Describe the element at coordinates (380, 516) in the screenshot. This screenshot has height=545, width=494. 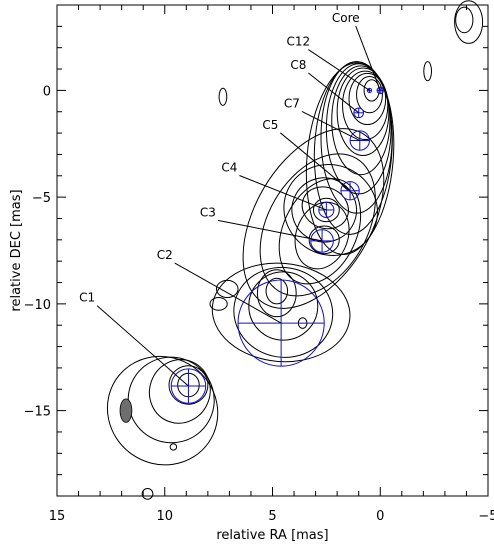
I see `x-tick-label: 0` at that location.